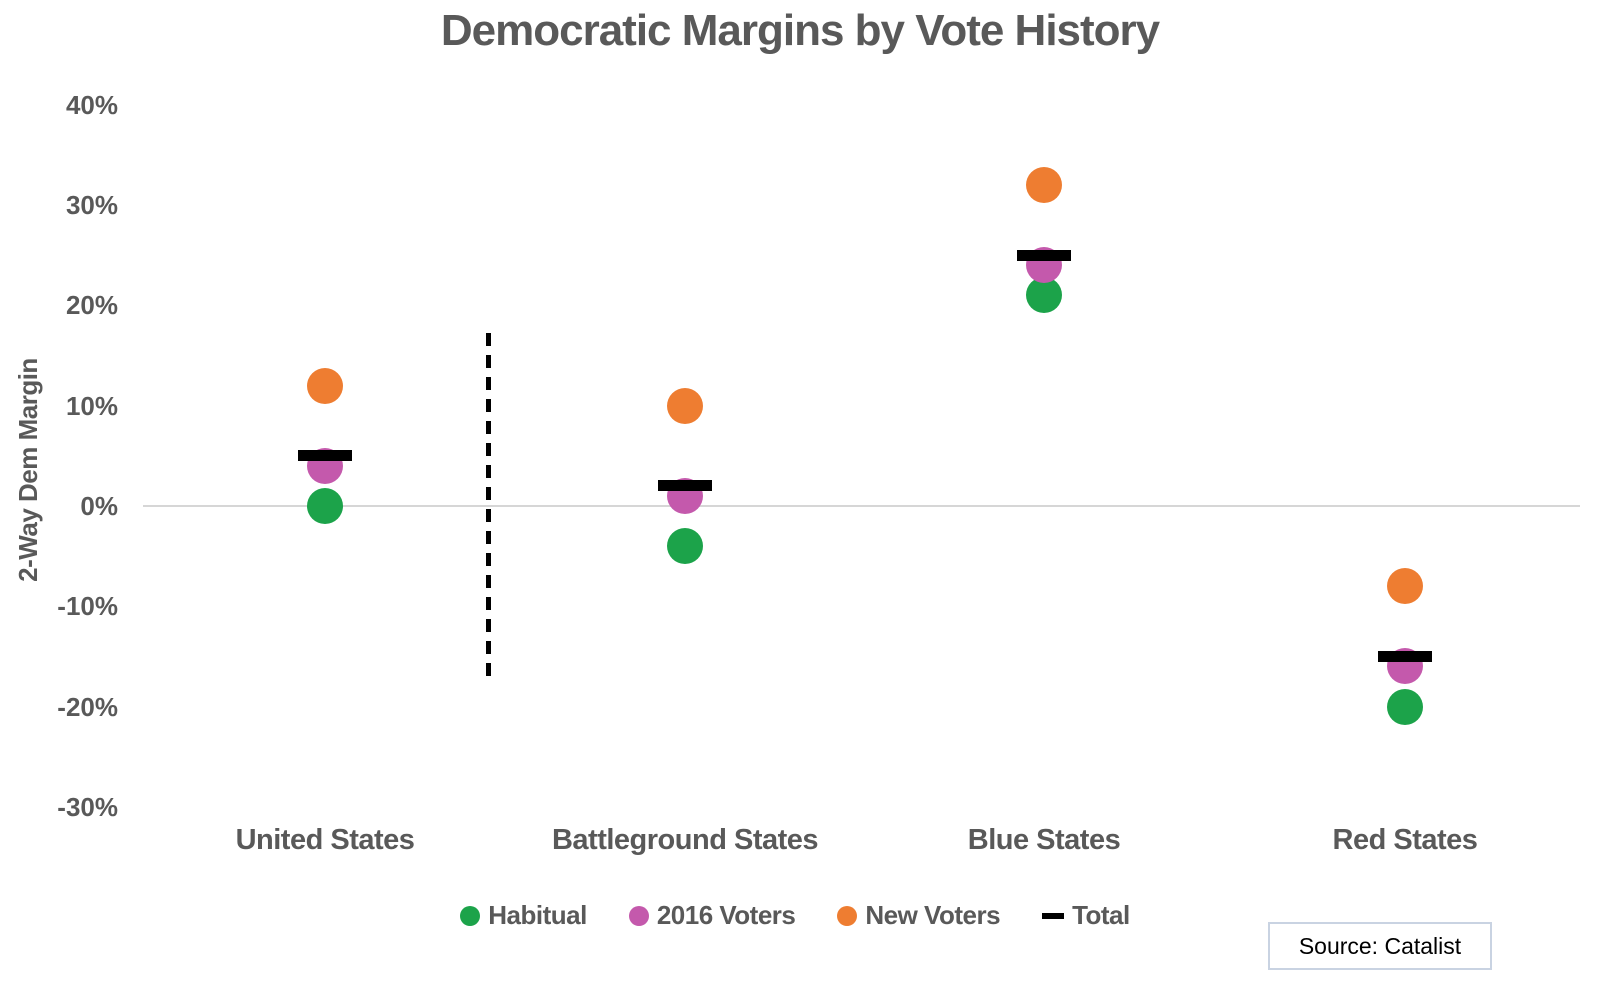 The image size is (1600, 983). What do you see at coordinates (91, 405) in the screenshot?
I see `y-tick-label: 10%` at bounding box center [91, 405].